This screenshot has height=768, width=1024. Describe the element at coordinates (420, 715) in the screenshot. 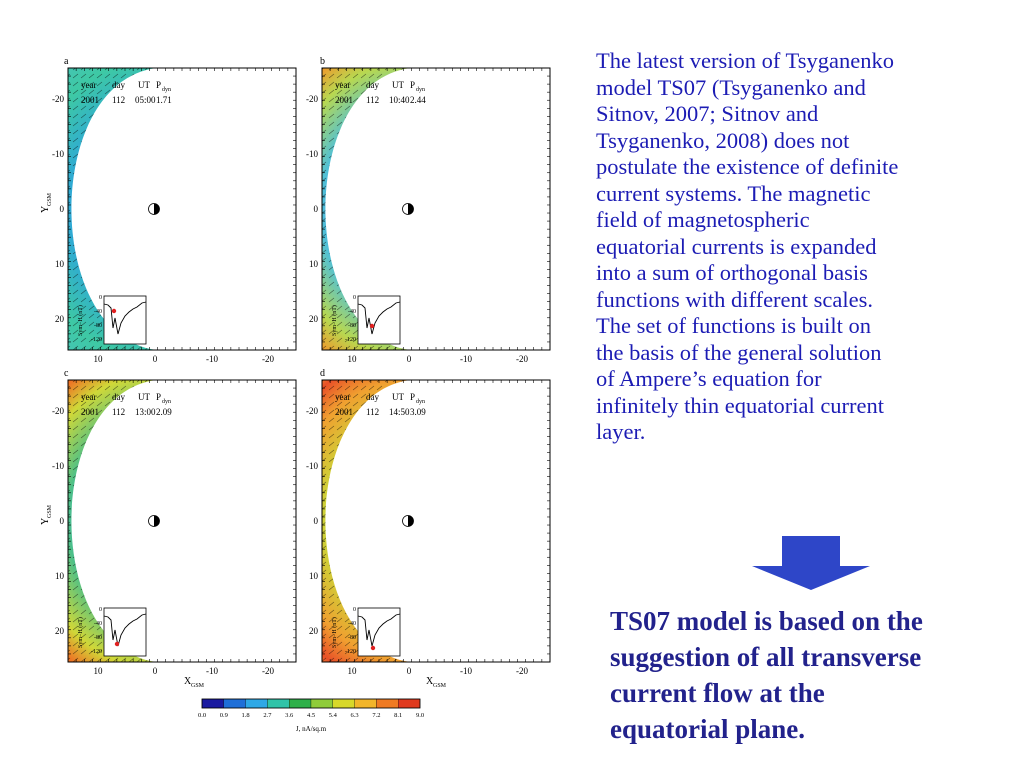

I see `colorbar-tick-label: 9.0` at that location.